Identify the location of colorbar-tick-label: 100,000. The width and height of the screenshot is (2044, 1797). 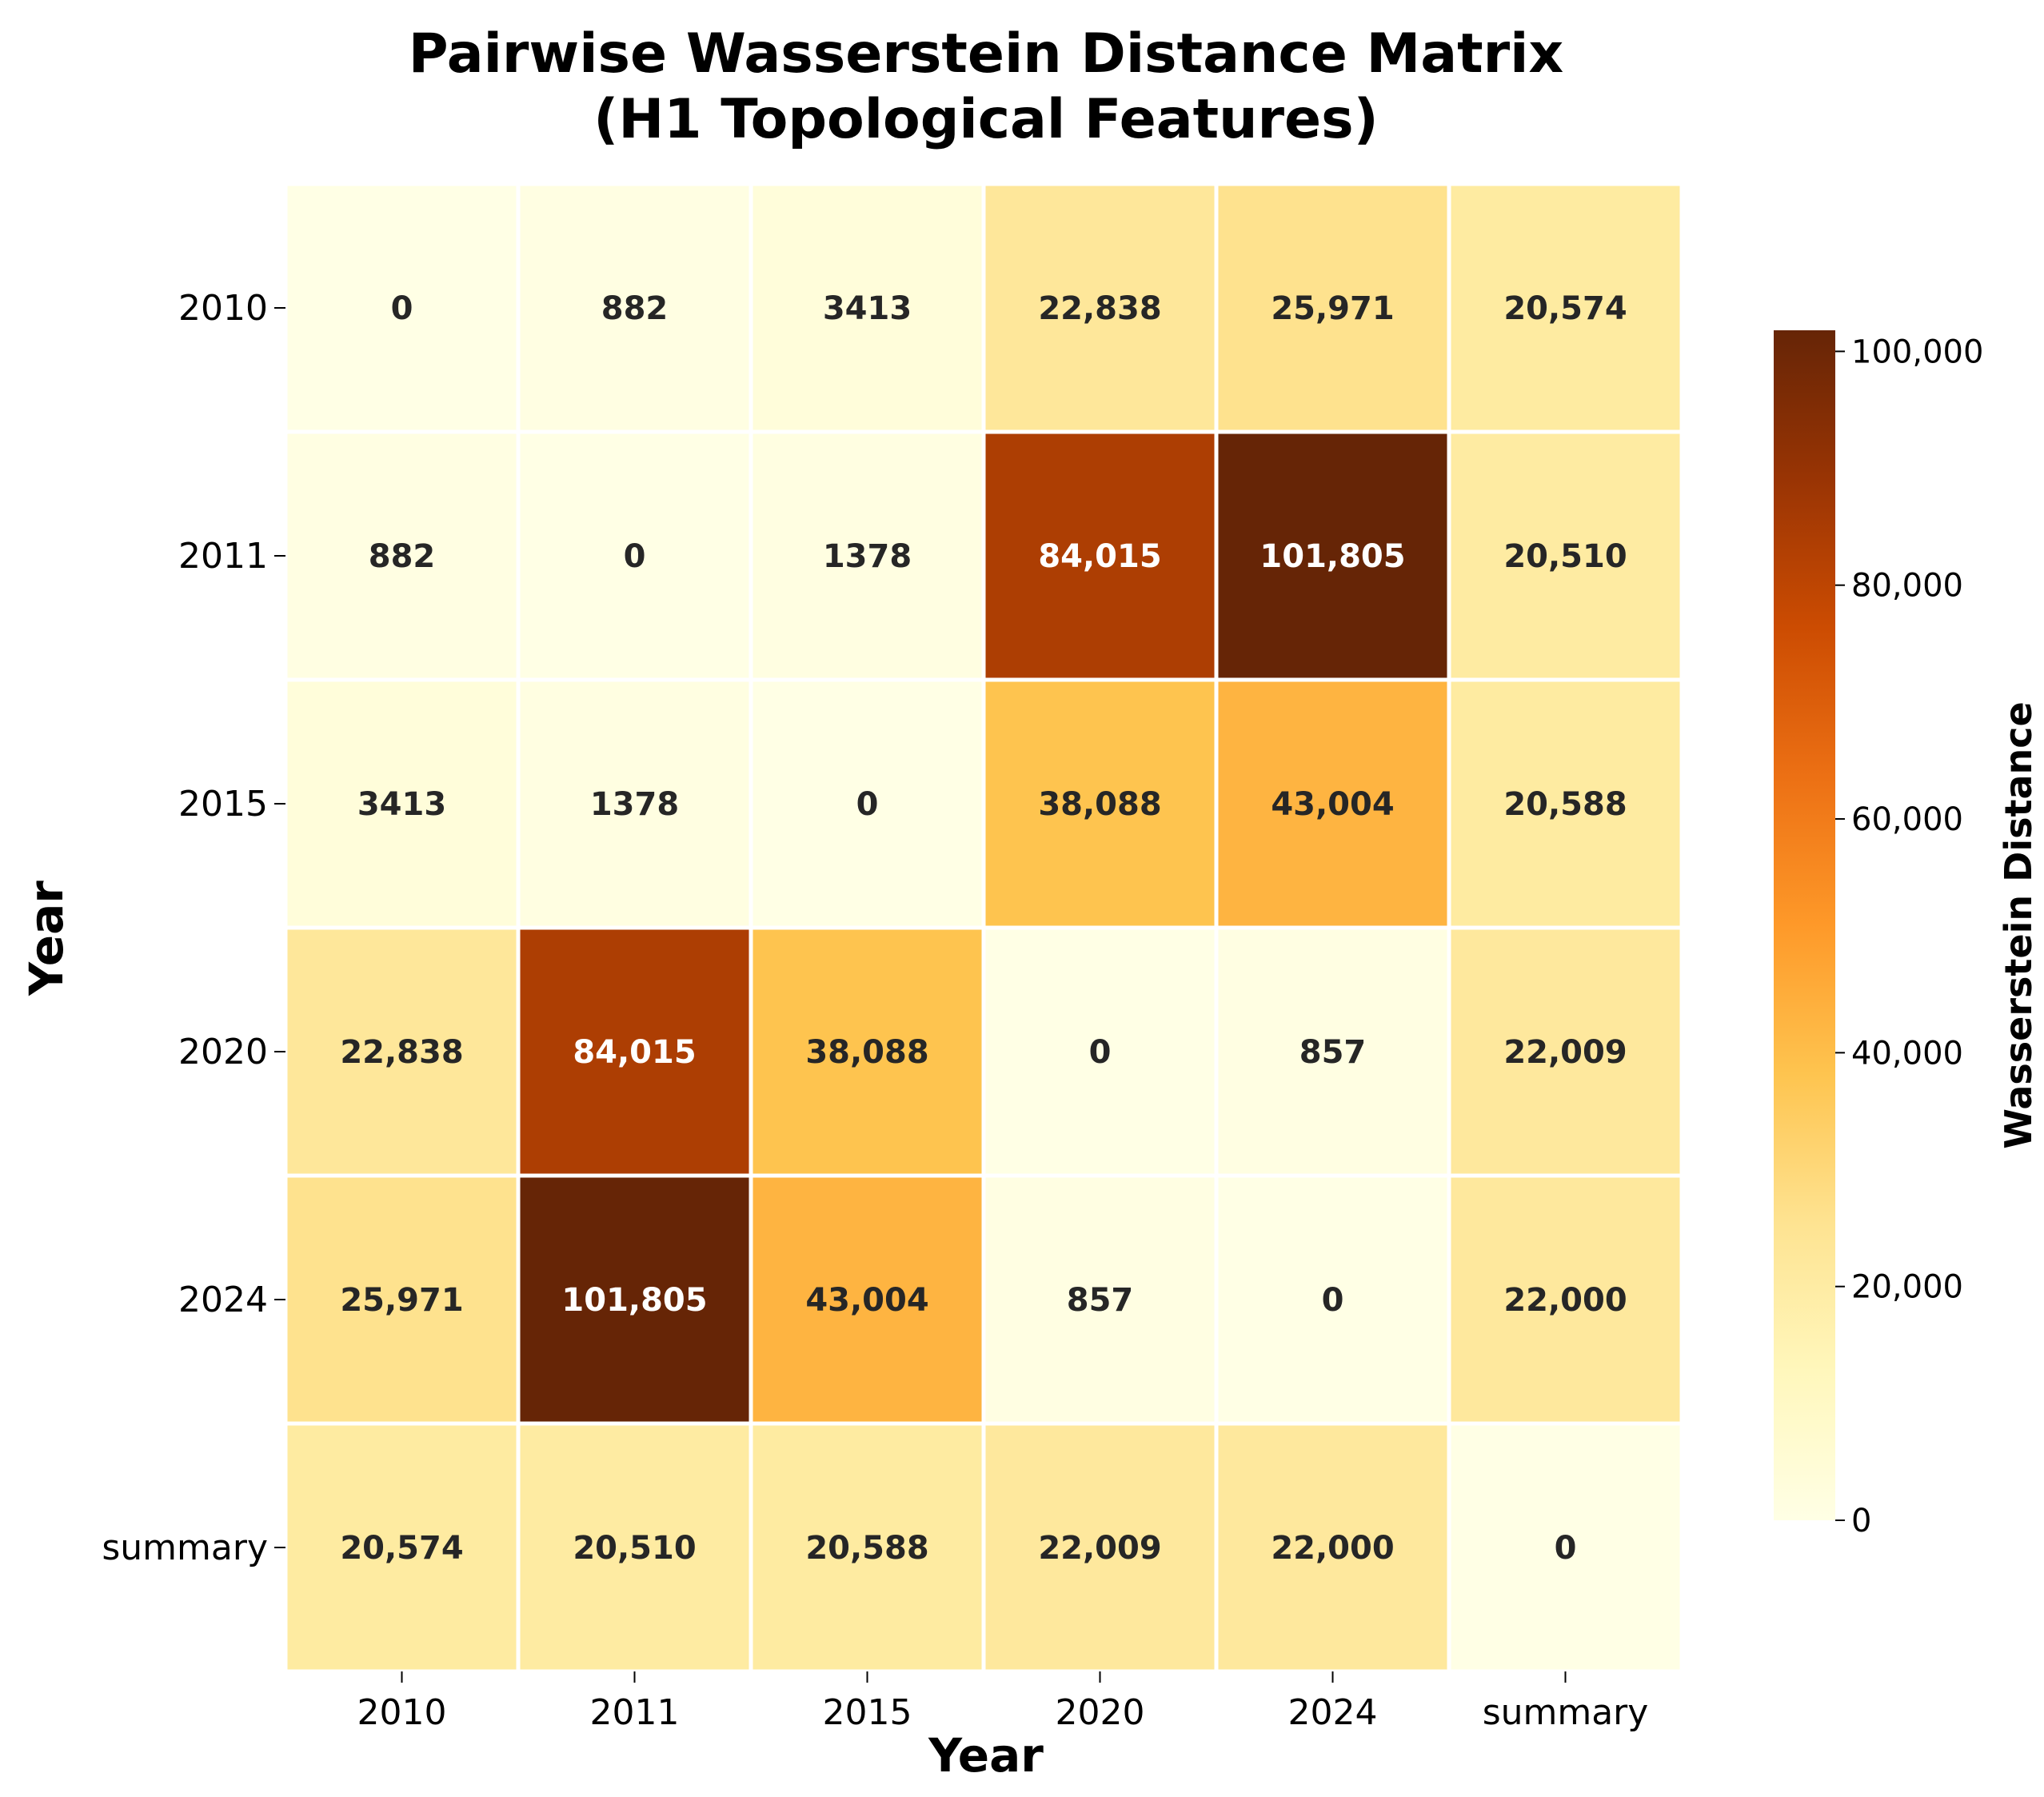
(1917, 352).